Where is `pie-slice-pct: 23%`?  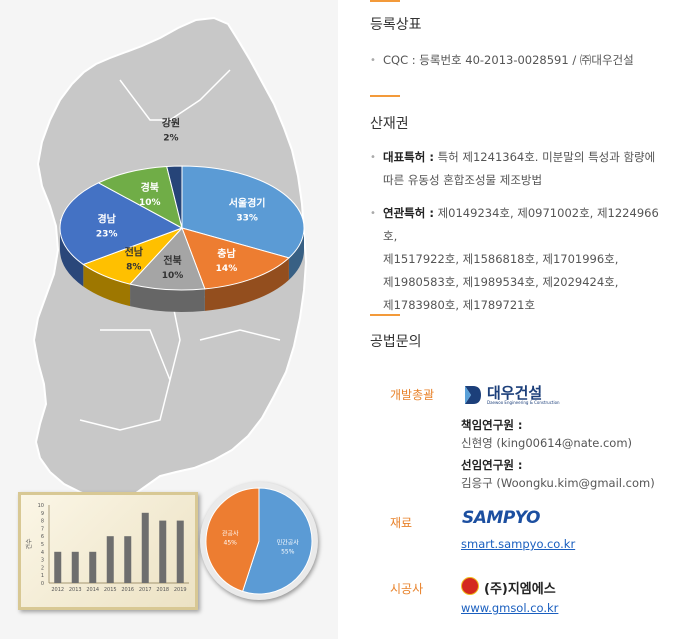 pie-slice-pct: 23% is located at coordinates (107, 234).